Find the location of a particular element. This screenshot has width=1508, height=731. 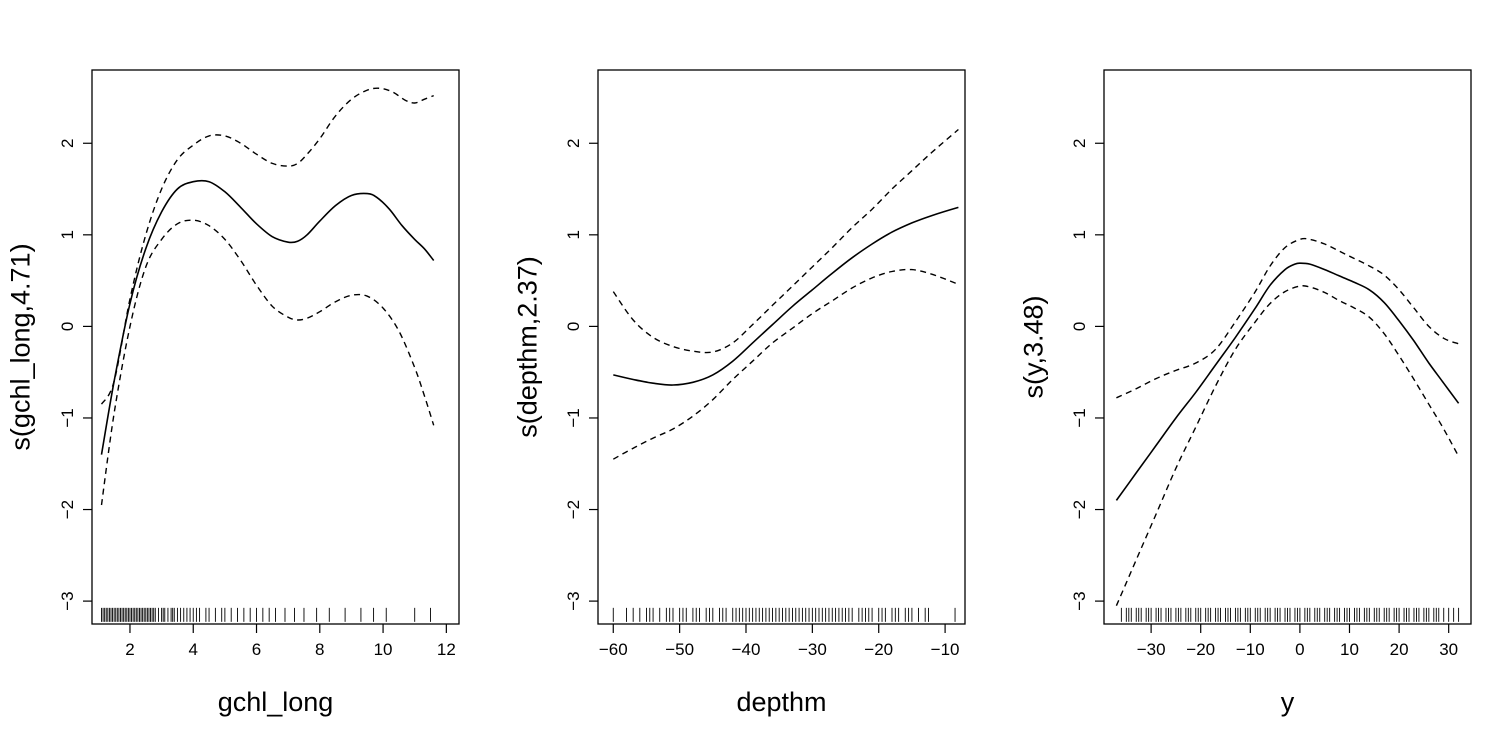

x-tick-label: −40 is located at coordinates (746, 649).